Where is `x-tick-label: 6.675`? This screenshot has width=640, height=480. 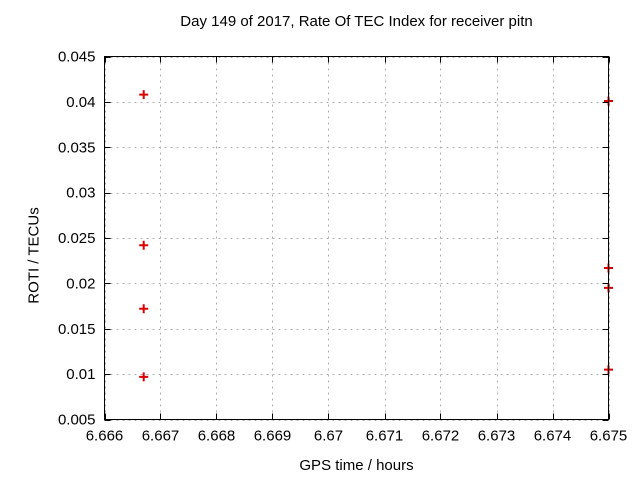 x-tick-label: 6.675 is located at coordinates (609, 436).